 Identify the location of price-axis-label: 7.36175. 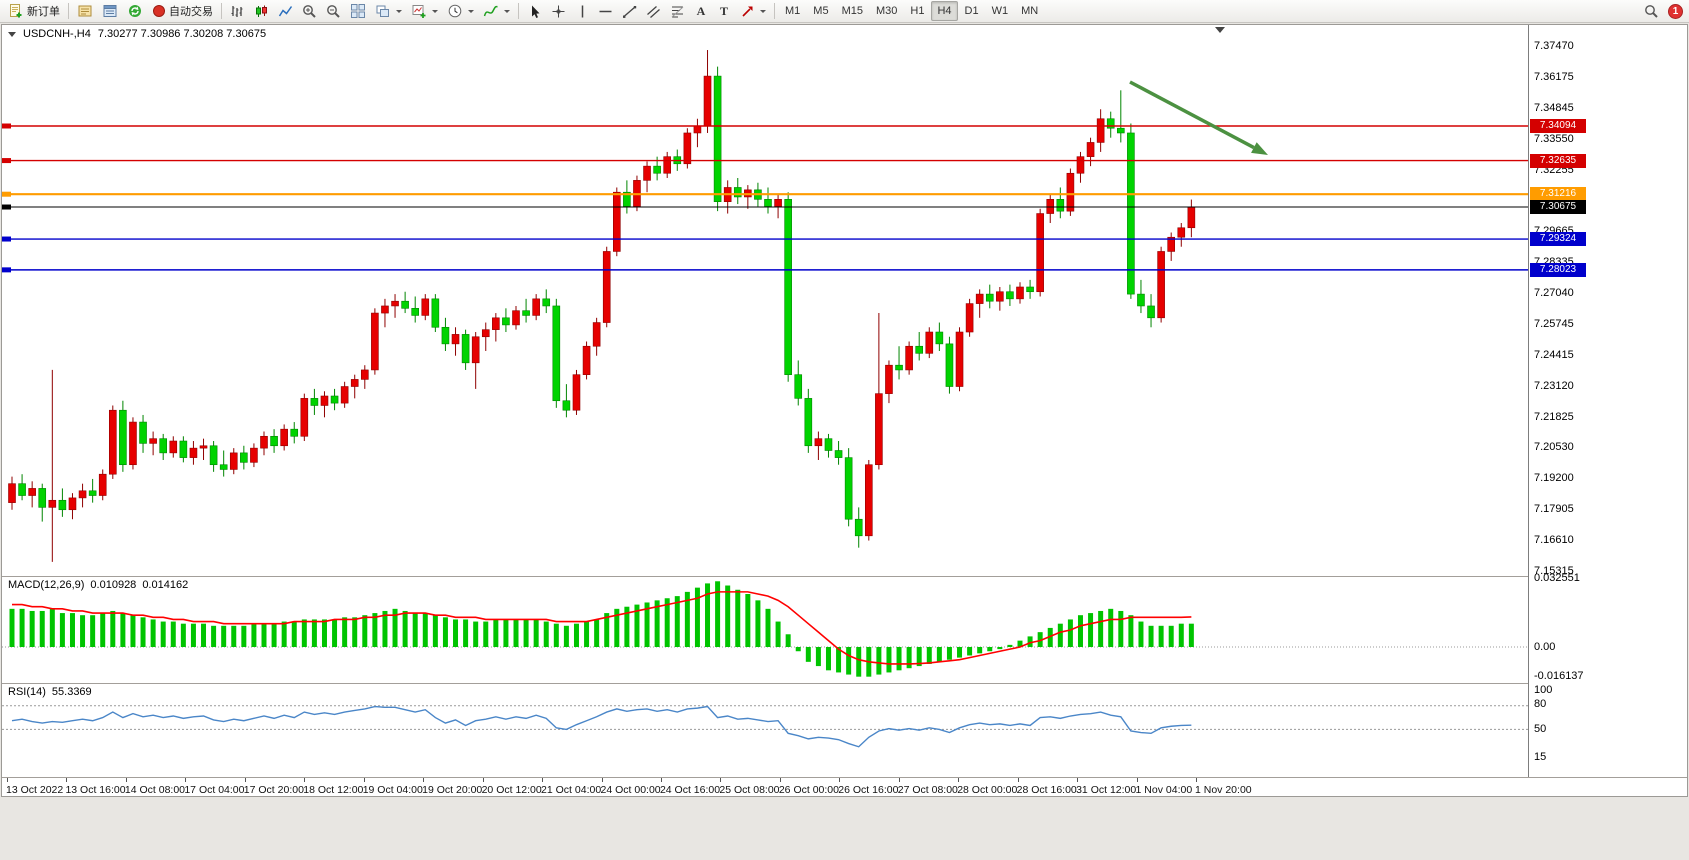
(1554, 76).